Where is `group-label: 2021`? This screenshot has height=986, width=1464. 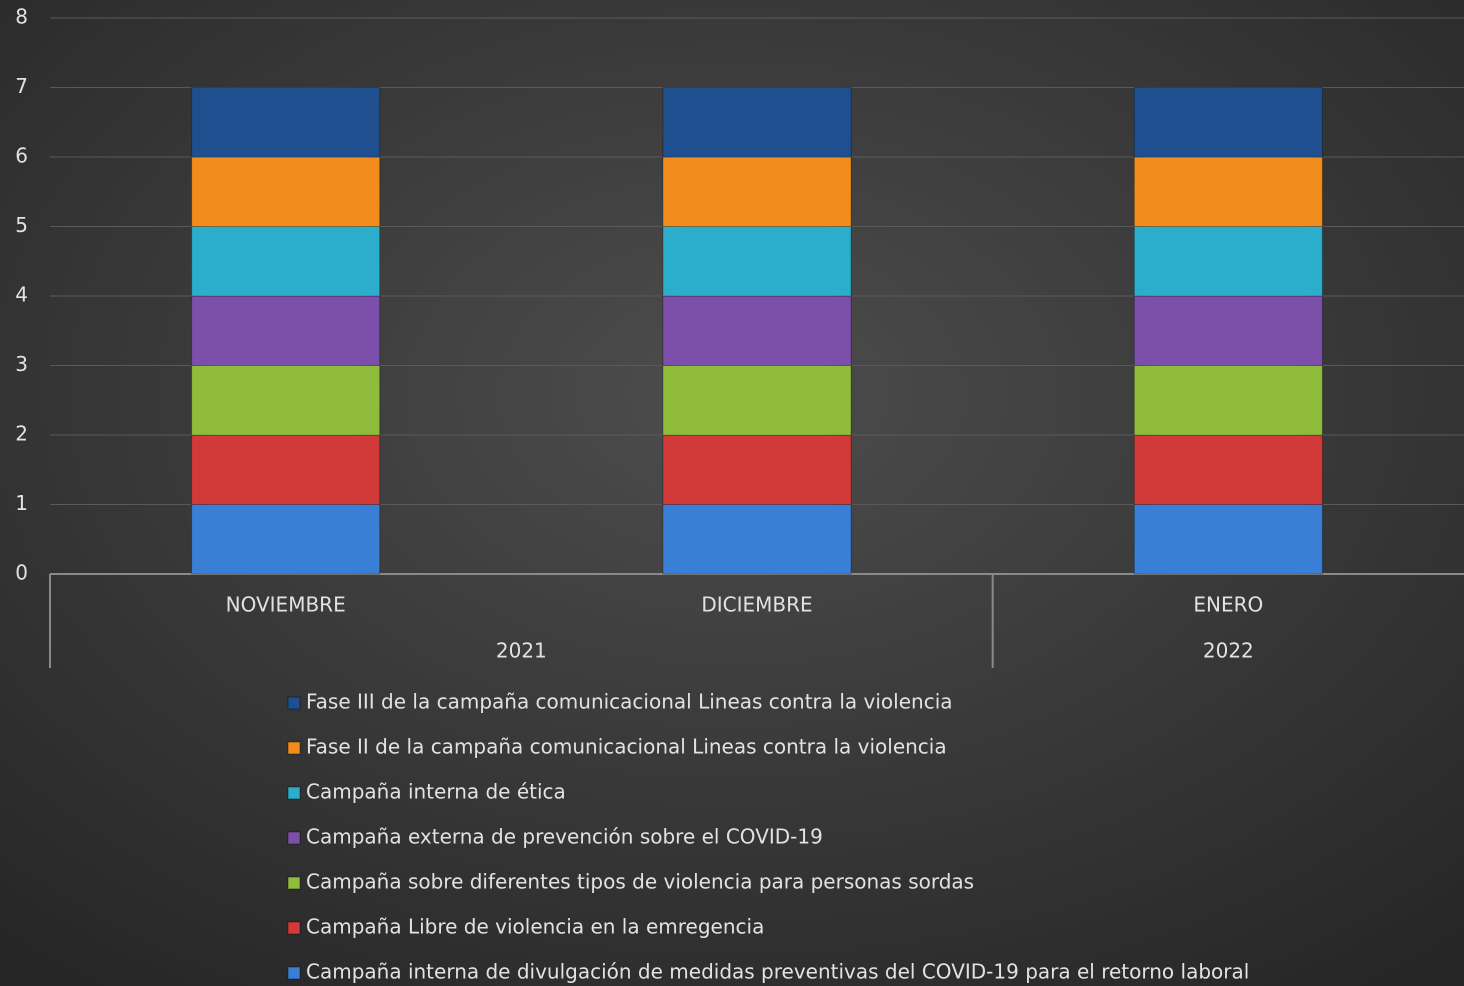 group-label: 2021 is located at coordinates (521, 651).